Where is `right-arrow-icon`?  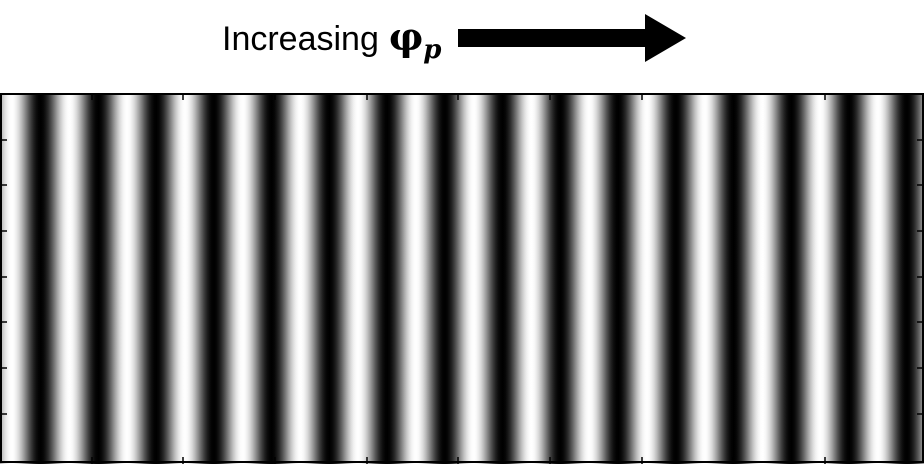
right-arrow-icon is located at coordinates (572, 38).